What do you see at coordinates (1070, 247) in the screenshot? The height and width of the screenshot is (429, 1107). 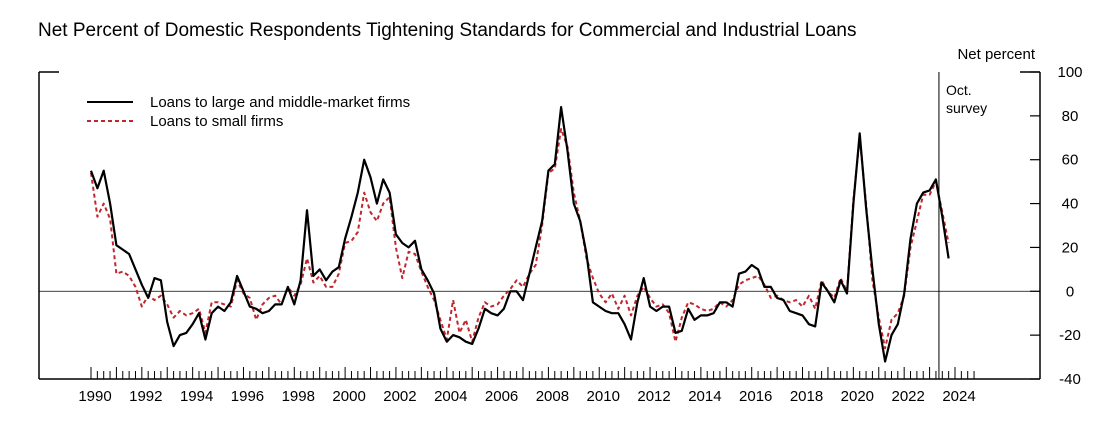 I see `y-tick-label: 20` at bounding box center [1070, 247].